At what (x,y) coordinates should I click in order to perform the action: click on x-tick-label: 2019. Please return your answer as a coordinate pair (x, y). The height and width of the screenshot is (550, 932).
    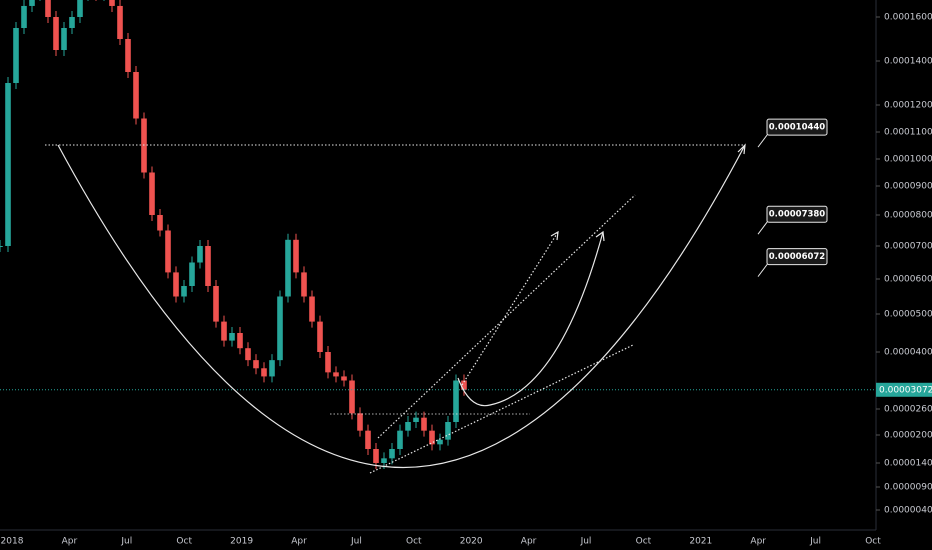
    Looking at the image, I should click on (241, 542).